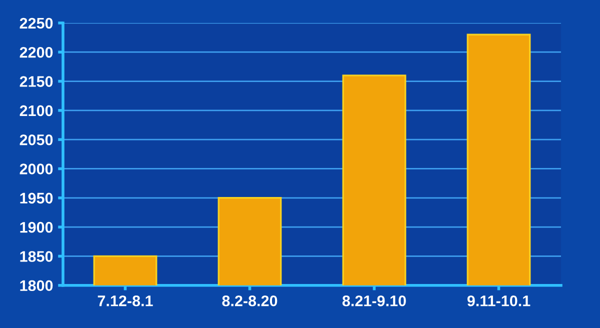 This screenshot has height=328, width=600. Describe the element at coordinates (498, 300) in the screenshot. I see `x-tick-label: 9.11-10.1` at that location.